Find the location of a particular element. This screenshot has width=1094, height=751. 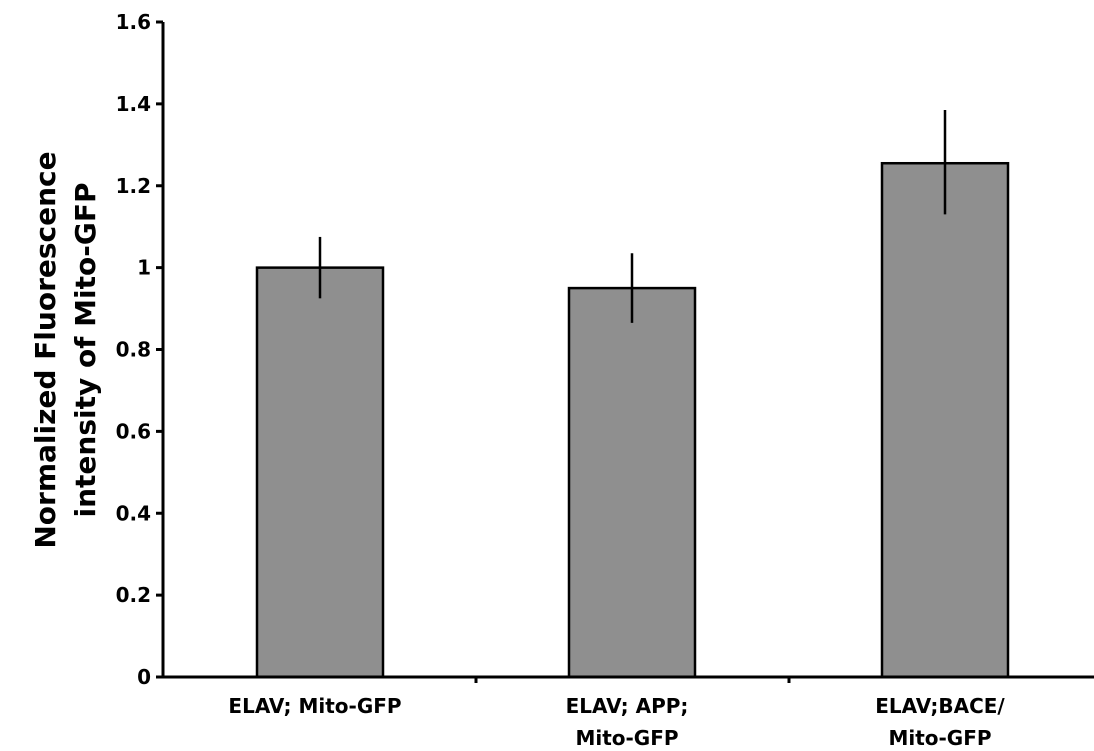

y-tick-label: 0.2 is located at coordinates (133, 595).